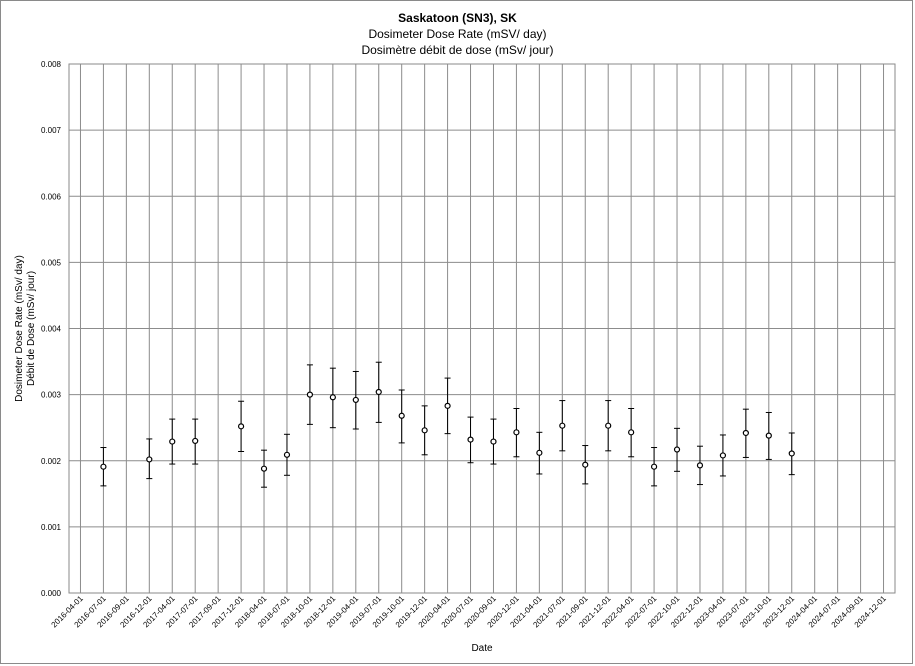 This screenshot has width=915, height=666. I want to click on y-tick-label: 0.003, so click(51, 395).